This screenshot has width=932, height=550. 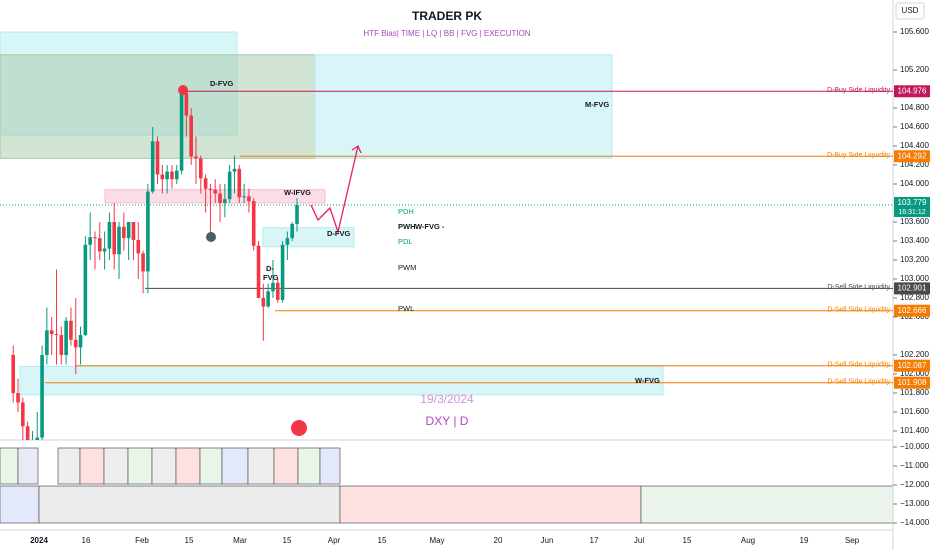 I want to click on drawing-label: M-FVG, so click(x=597, y=104).